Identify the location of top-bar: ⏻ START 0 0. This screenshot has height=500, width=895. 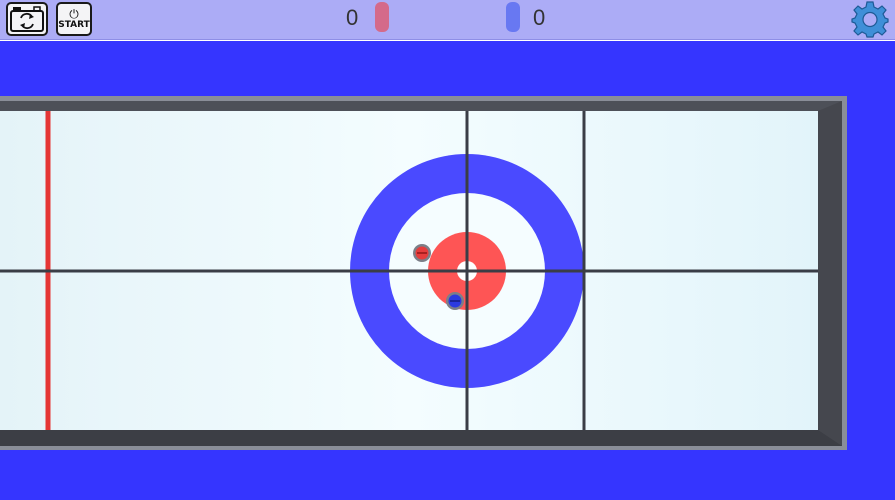
(447, 20).